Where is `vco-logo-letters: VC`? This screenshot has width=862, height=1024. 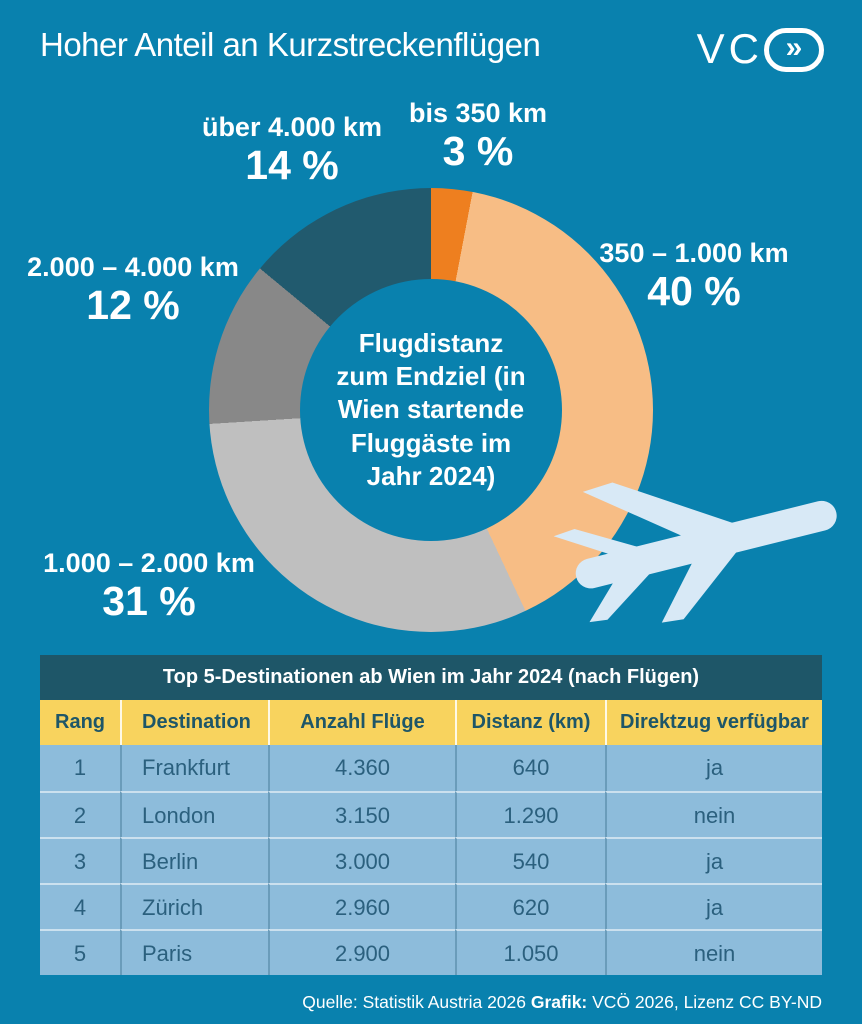 vco-logo-letters: VC is located at coordinates (729, 48).